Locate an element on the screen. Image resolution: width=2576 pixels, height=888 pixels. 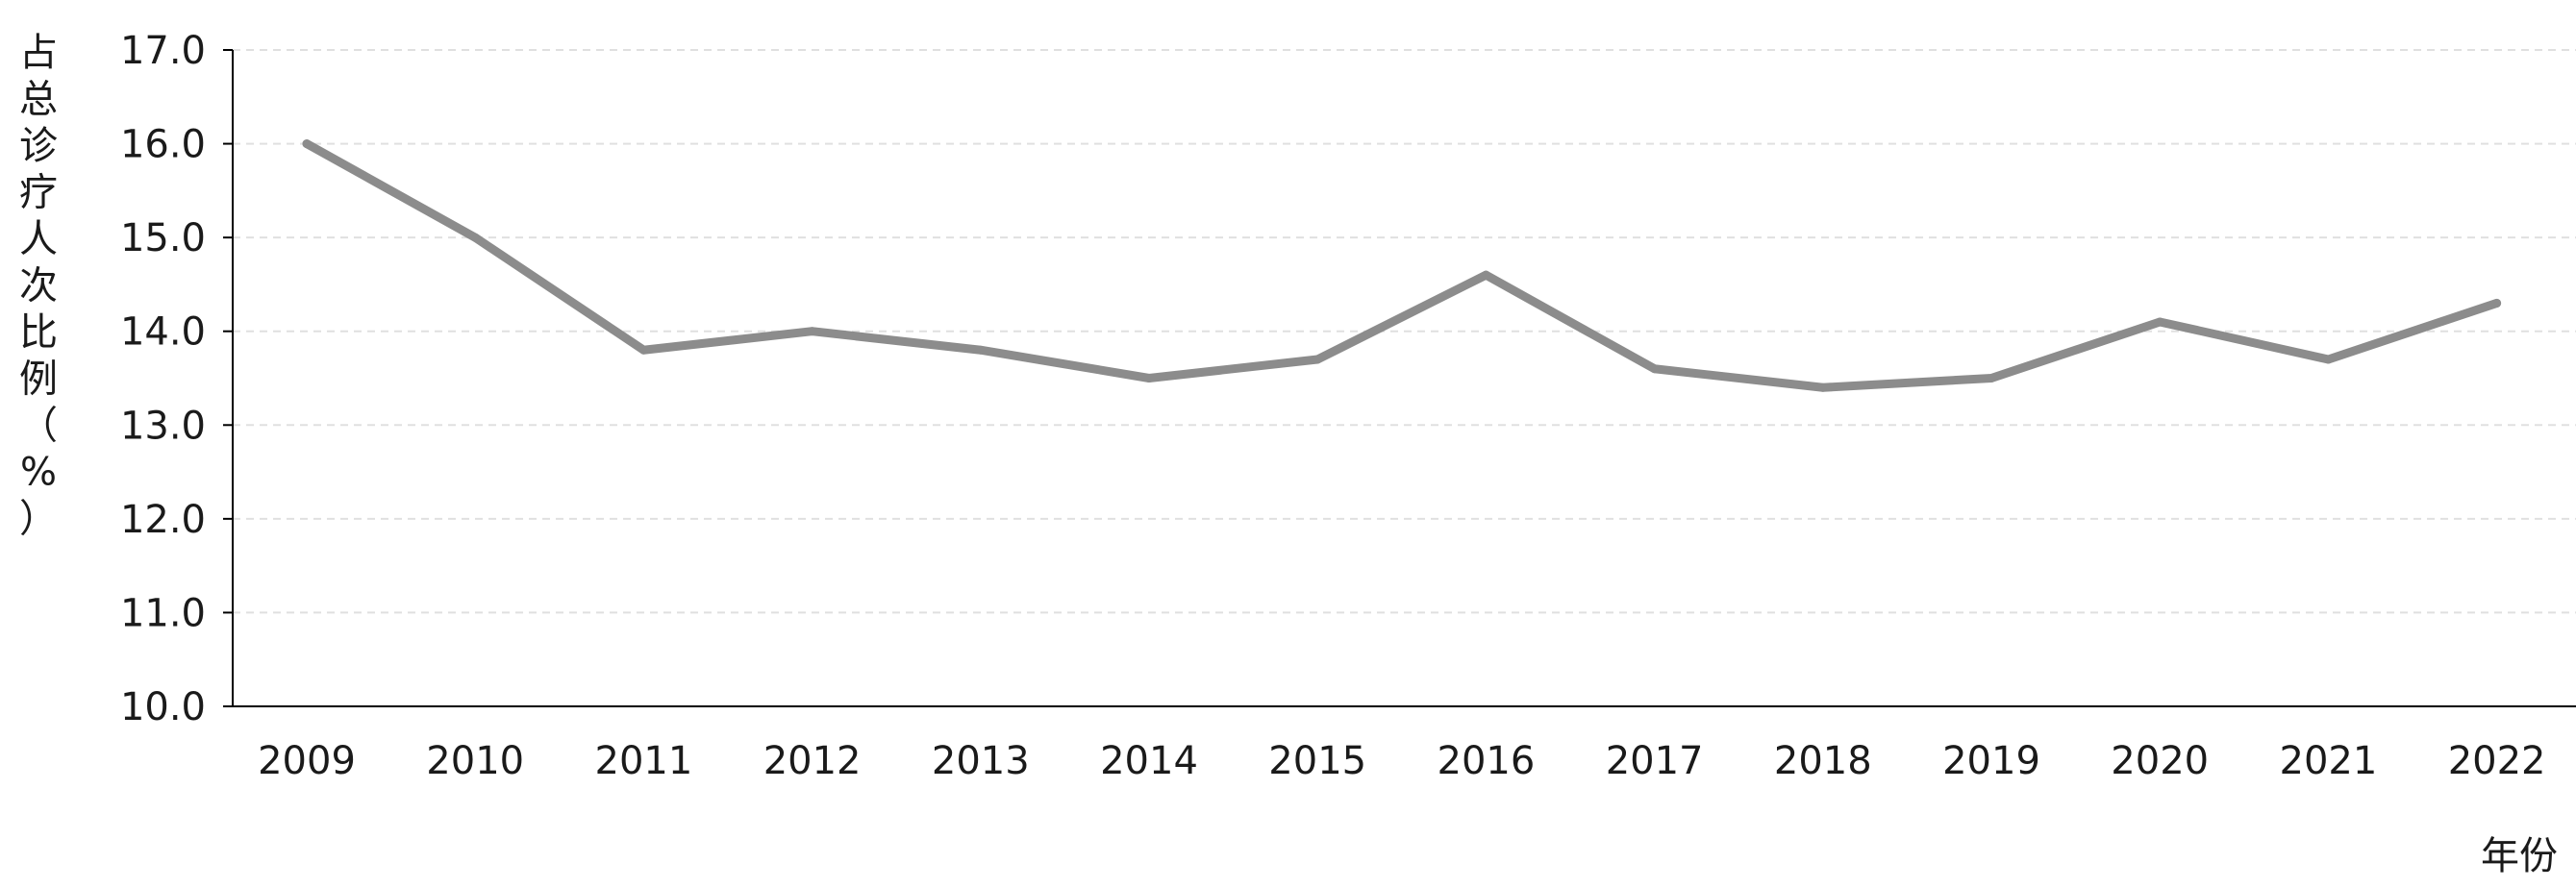
x-tick-label: 2020 is located at coordinates (2160, 761).